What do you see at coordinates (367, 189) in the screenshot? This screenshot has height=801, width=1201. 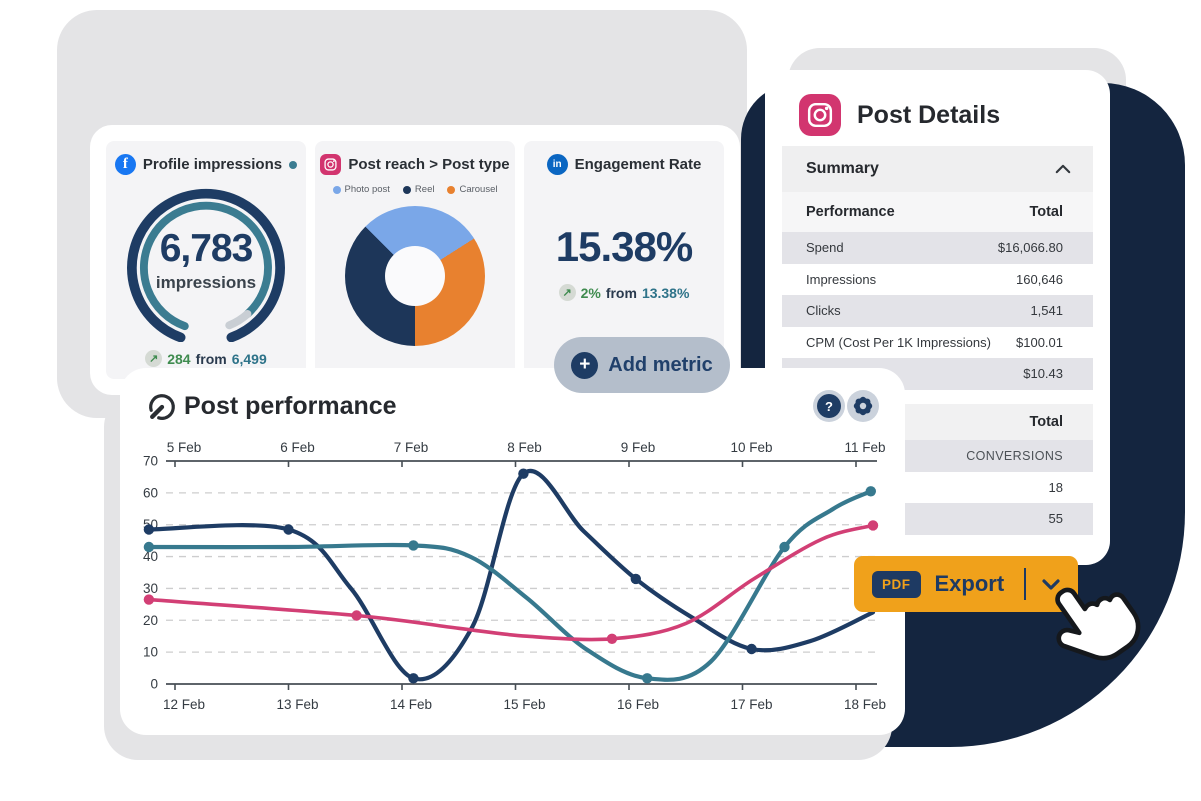 I see `legend-label: Photo post` at bounding box center [367, 189].